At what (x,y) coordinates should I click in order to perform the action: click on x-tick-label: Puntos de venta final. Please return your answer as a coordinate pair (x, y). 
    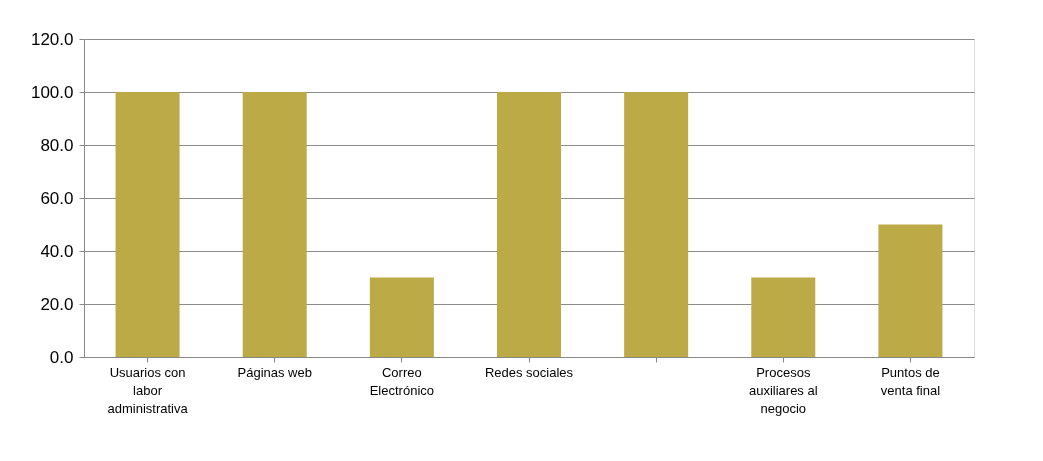
    Looking at the image, I should click on (910, 381).